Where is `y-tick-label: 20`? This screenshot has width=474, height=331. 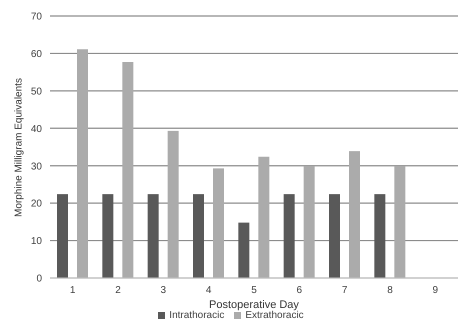
y-tick-label: 20 is located at coordinates (36, 204).